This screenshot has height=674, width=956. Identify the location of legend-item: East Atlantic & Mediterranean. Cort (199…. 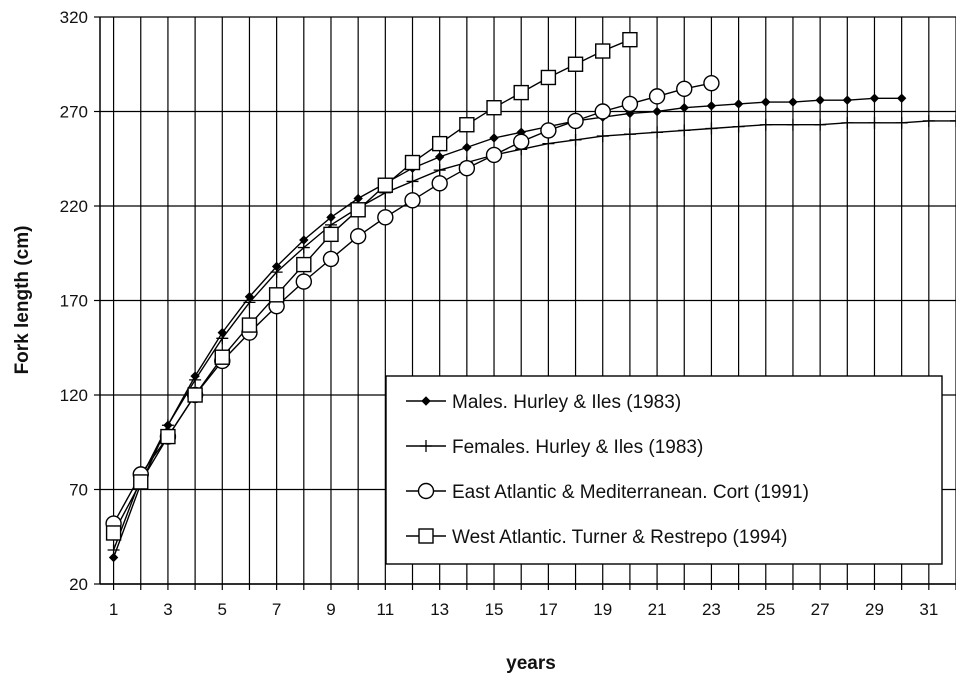
(607, 492).